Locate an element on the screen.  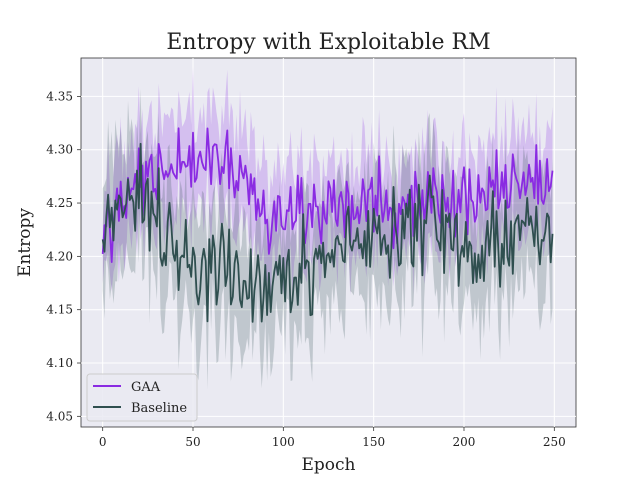
x-tick-label: 100 is located at coordinates (283, 442).